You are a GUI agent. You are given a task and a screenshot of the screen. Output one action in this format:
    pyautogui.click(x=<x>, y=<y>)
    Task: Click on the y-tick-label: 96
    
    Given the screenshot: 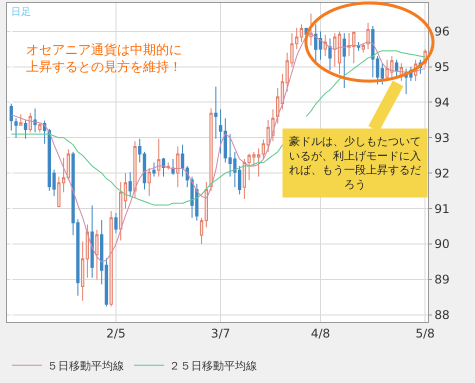 What is the action you would take?
    pyautogui.click(x=442, y=31)
    